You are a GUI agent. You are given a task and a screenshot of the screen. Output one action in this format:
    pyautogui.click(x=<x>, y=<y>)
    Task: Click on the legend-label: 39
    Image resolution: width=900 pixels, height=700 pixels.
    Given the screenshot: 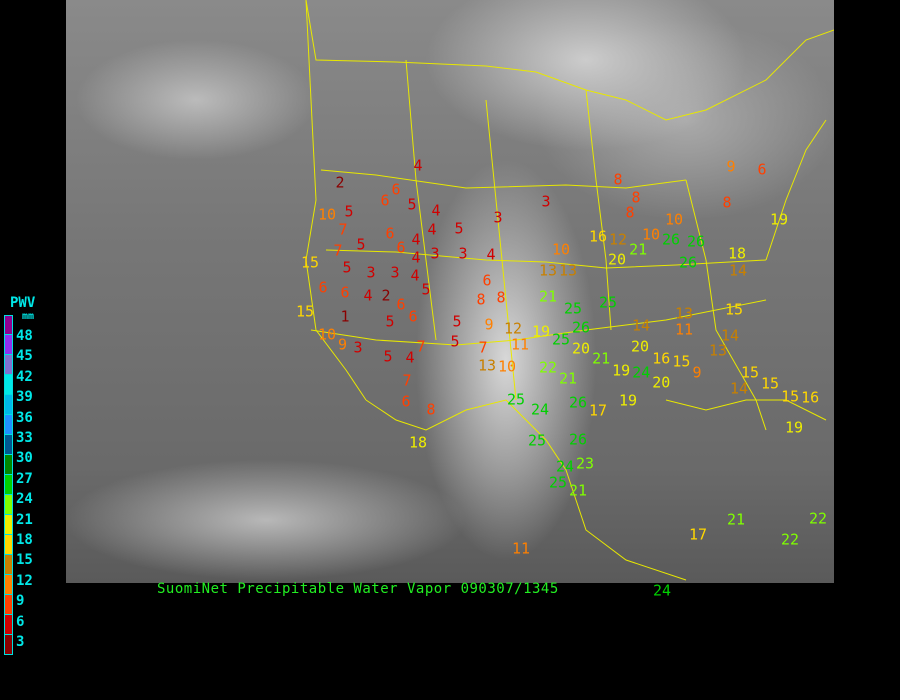 What is the action you would take?
    pyautogui.click(x=24, y=397)
    